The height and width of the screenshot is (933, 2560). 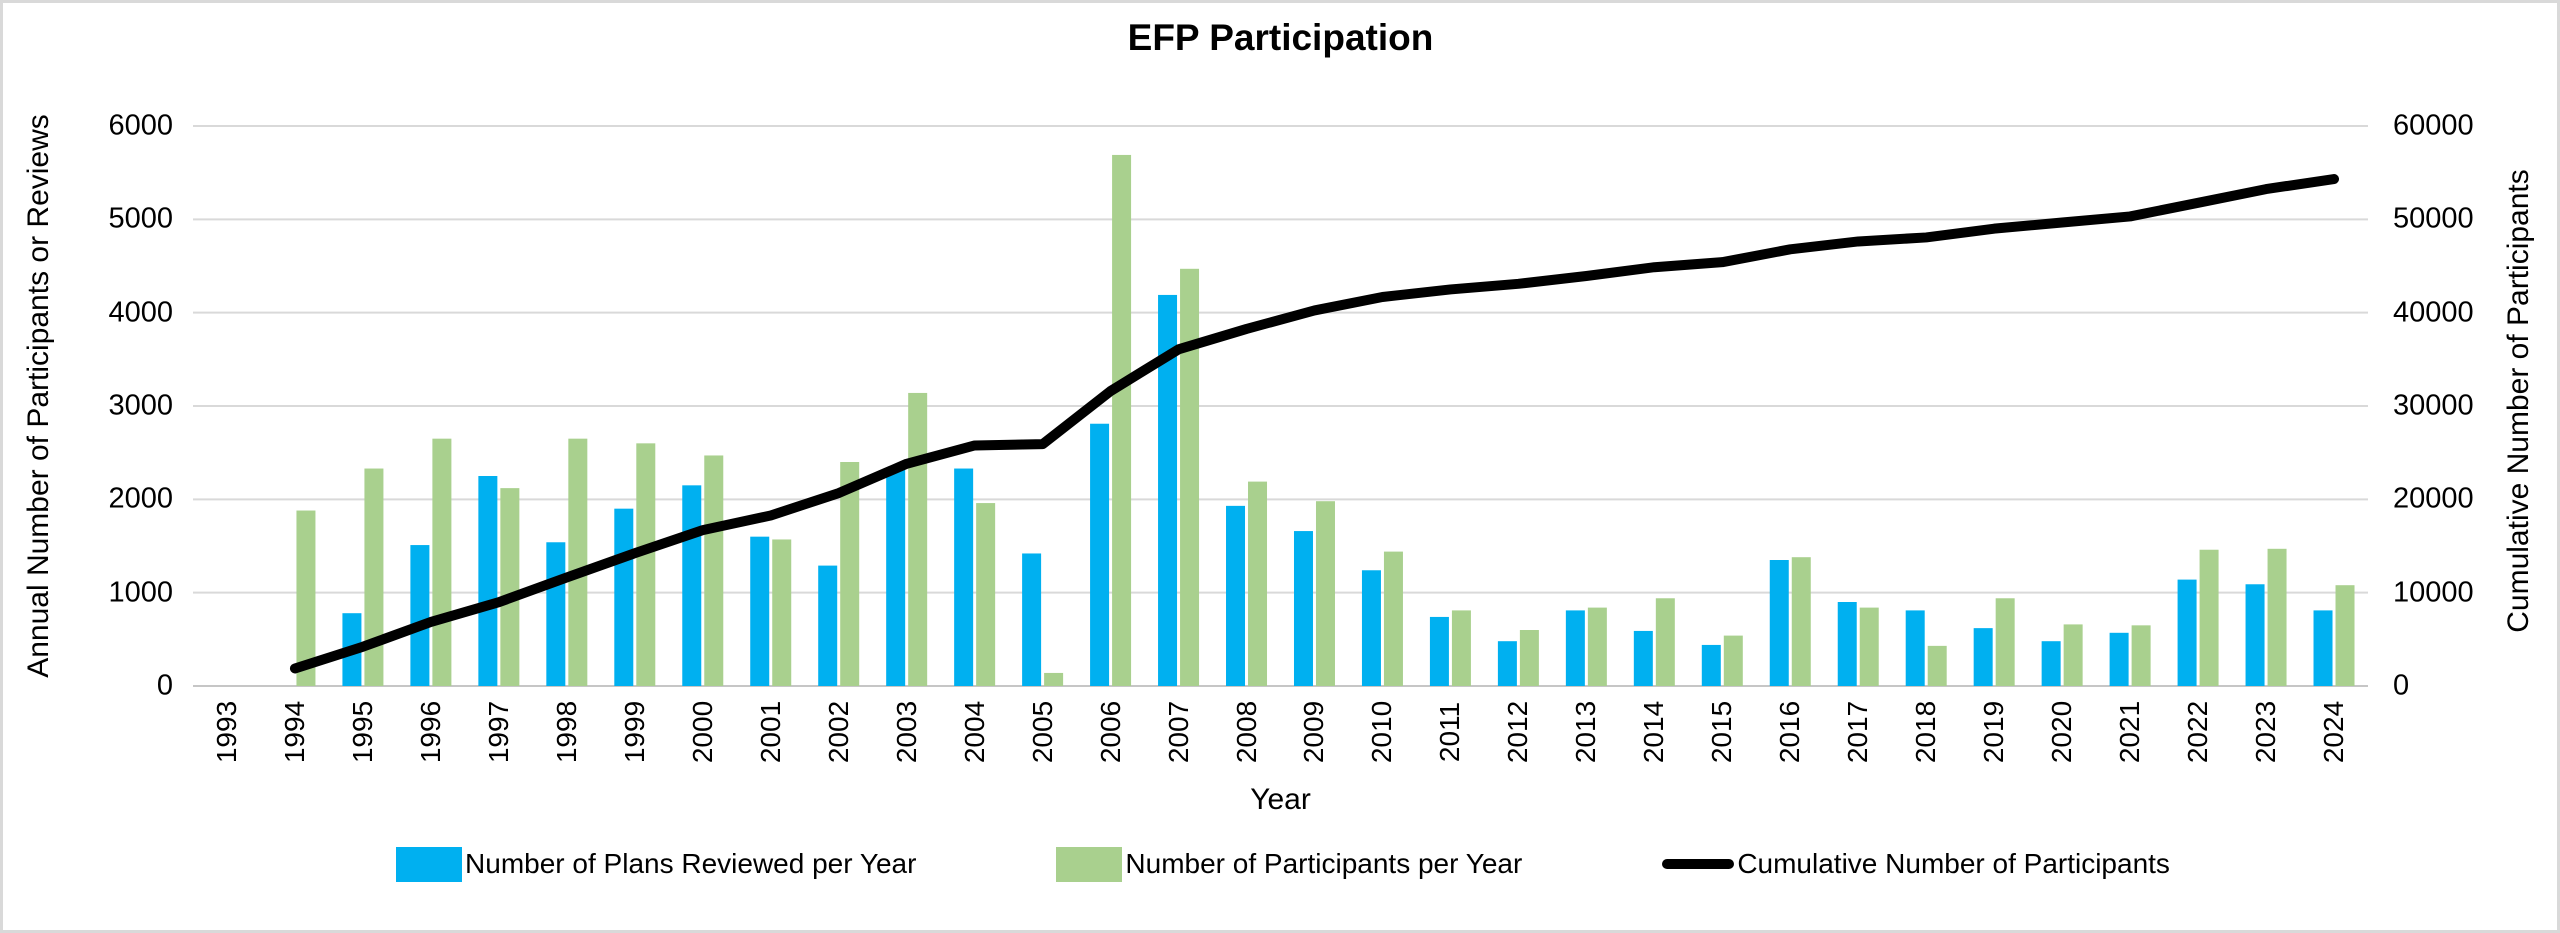 What do you see at coordinates (1382, 732) in the screenshot?
I see `x-tick-label-2010: 2010` at bounding box center [1382, 732].